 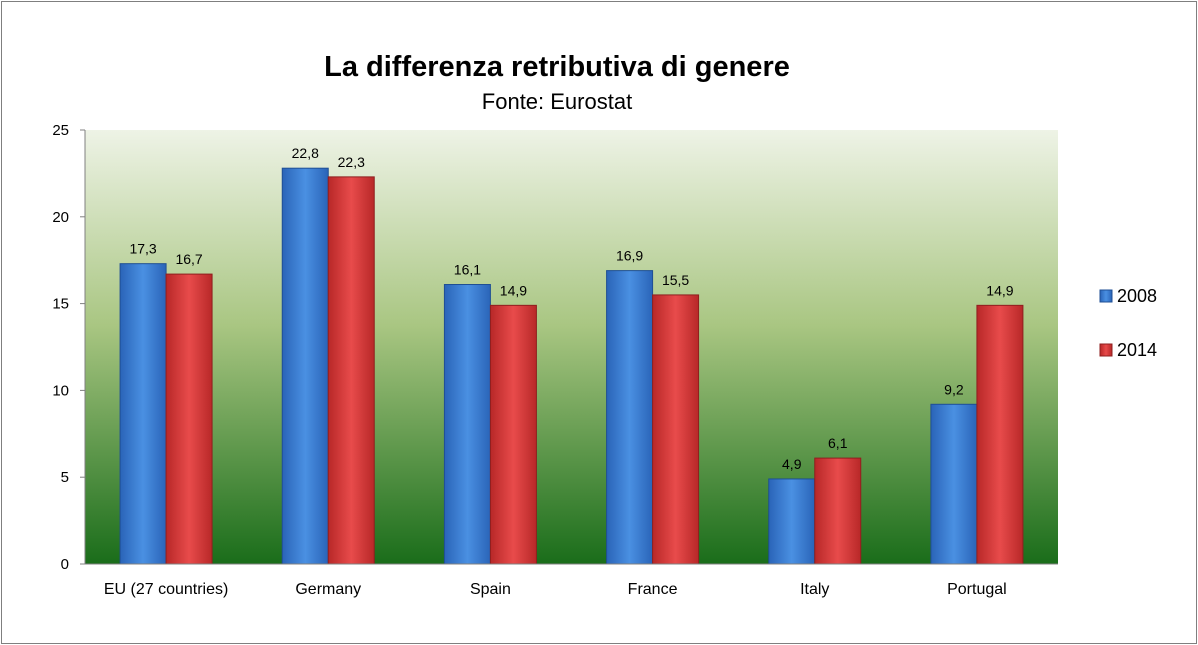 I want to click on data-label-2014-6: 14,9, so click(x=999, y=290).